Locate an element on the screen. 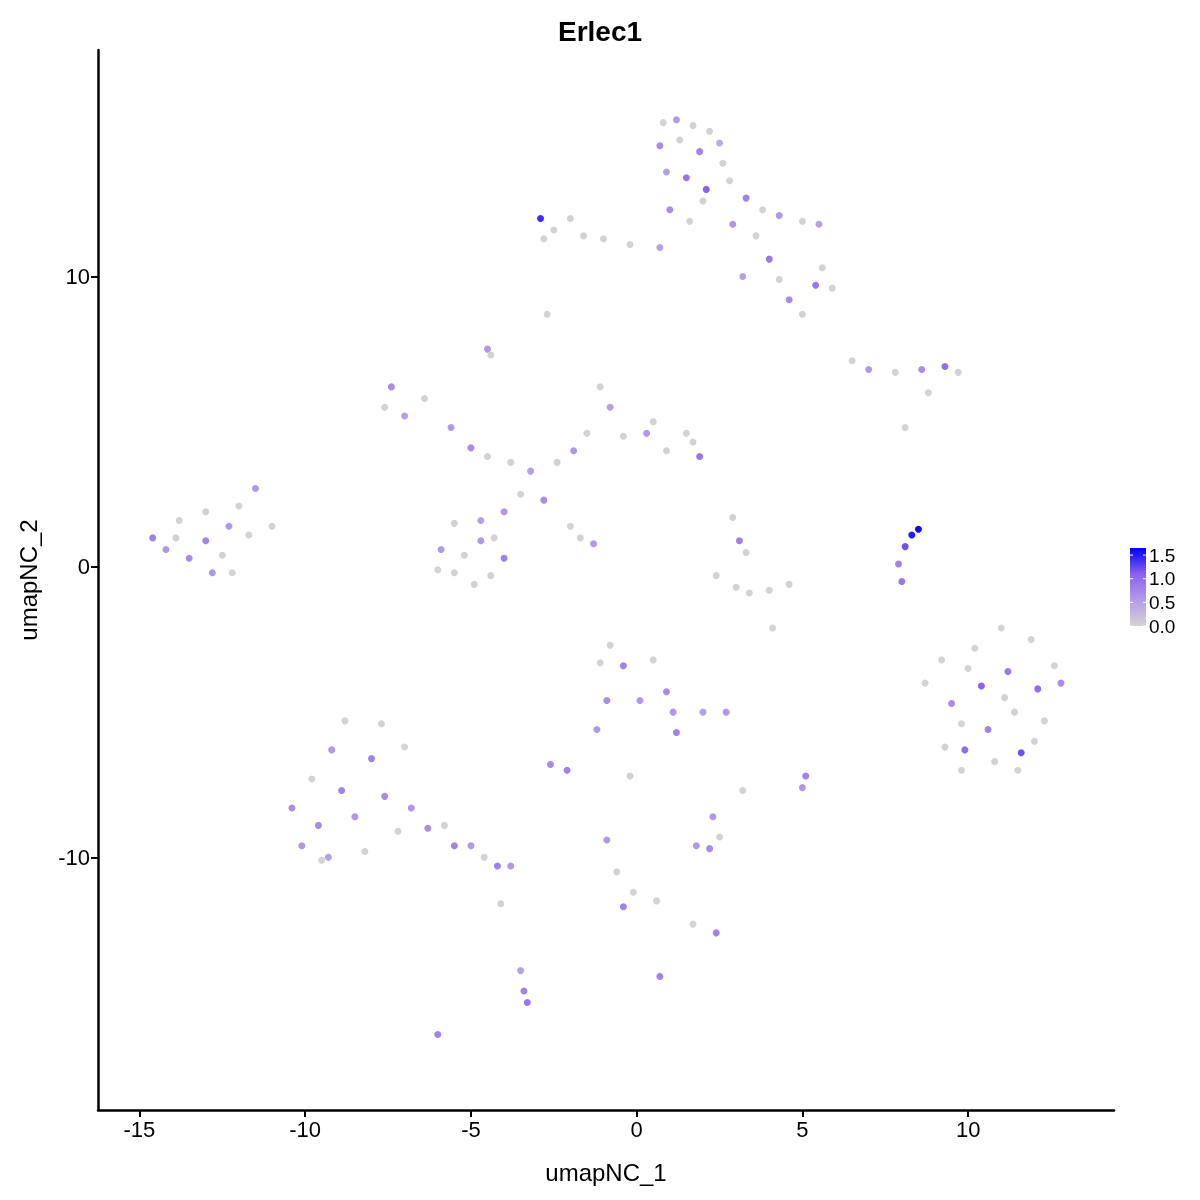 The height and width of the screenshot is (1200, 1200). y-tick-label: 10 is located at coordinates (77, 277).